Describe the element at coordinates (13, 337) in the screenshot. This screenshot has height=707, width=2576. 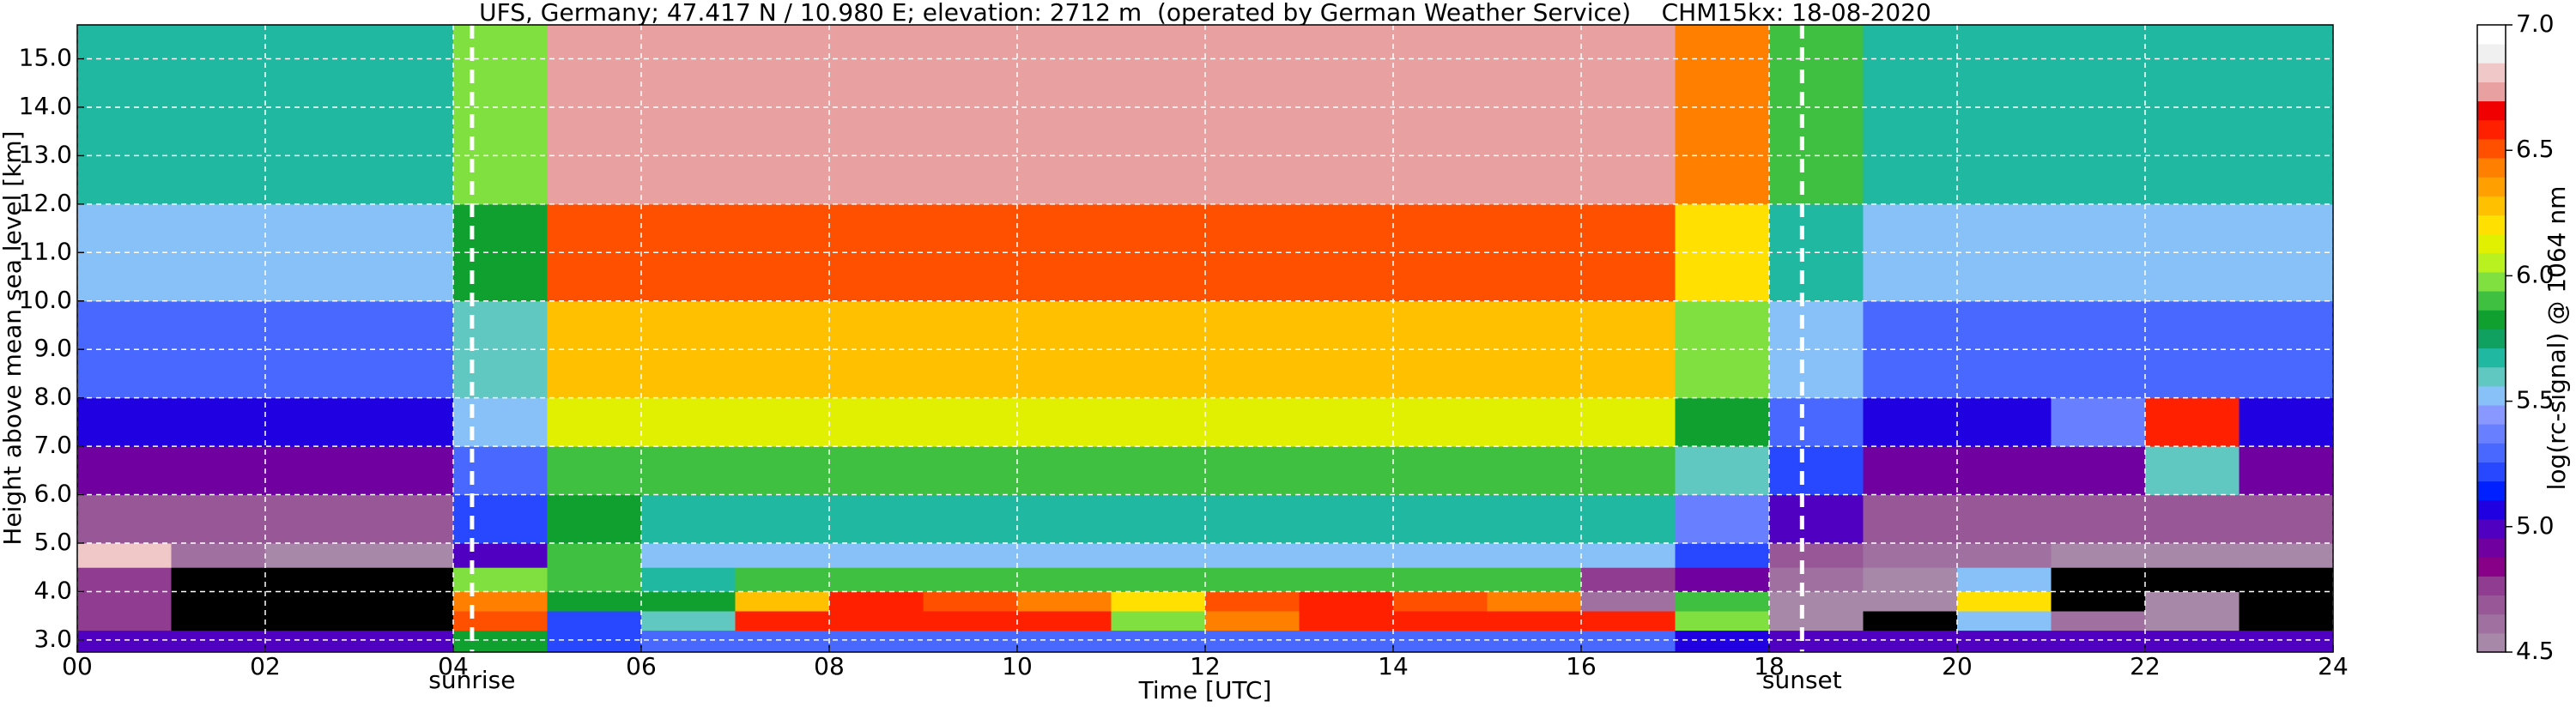
I see `y-axis-label: Height above mean sea level [km]` at that location.